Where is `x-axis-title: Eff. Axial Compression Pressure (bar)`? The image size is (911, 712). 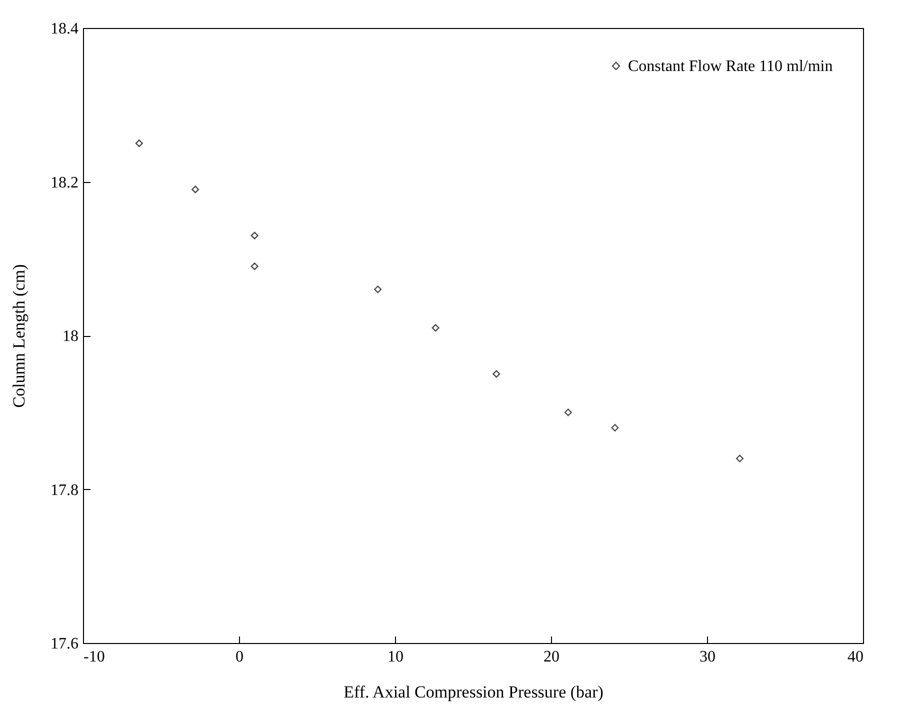
x-axis-title: Eff. Axial Compression Pressure (bar) is located at coordinates (474, 692).